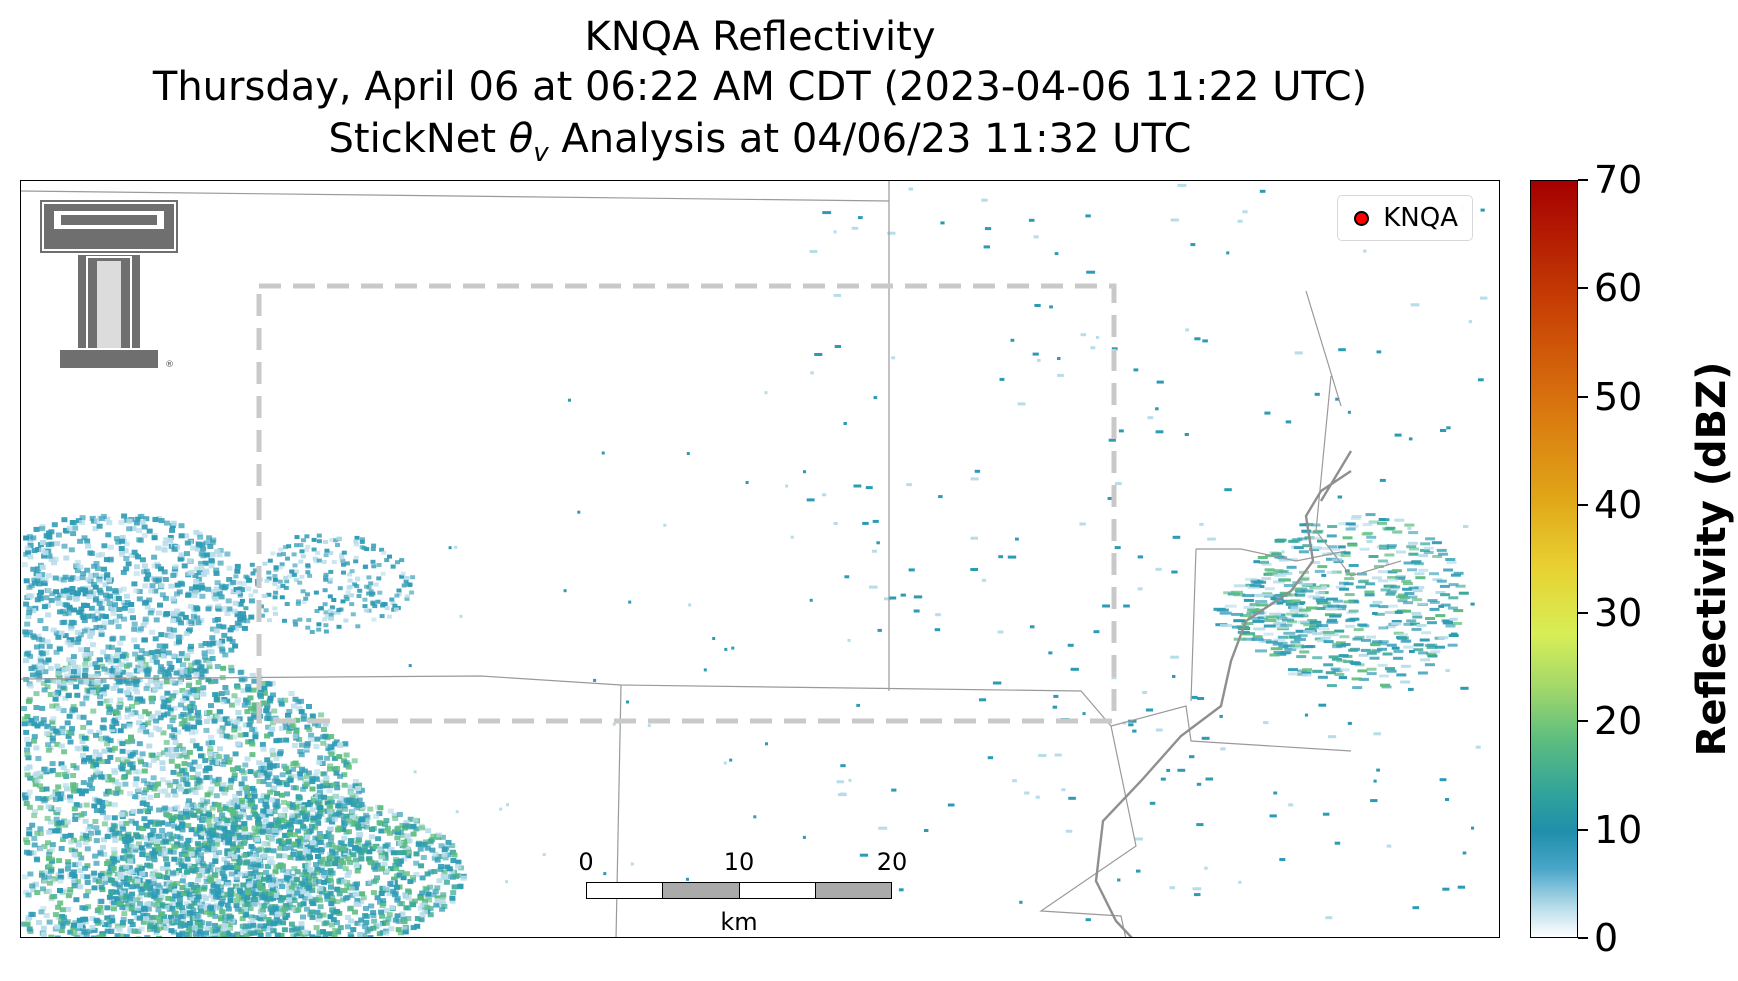 The height and width of the screenshot is (981, 1738). Describe the element at coordinates (1618, 504) in the screenshot. I see `colorbar-tick-label: 40` at that location.